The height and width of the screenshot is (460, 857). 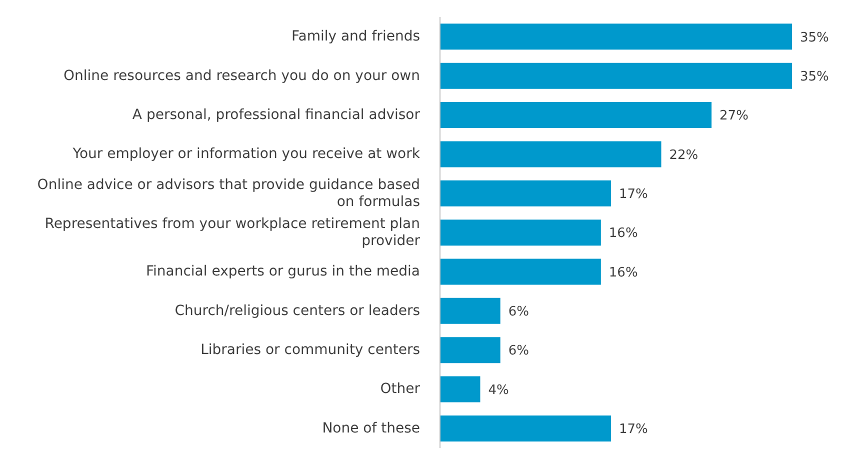 What do you see at coordinates (734, 116) in the screenshot?
I see `data-label: 27%` at bounding box center [734, 116].